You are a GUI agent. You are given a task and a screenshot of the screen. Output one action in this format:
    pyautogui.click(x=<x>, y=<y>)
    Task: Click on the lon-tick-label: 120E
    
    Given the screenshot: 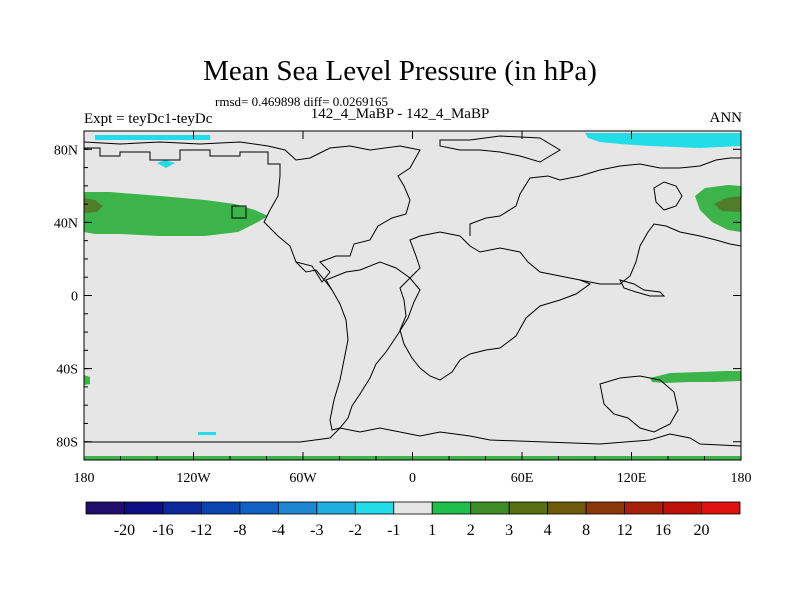 What is the action you would take?
    pyautogui.click(x=632, y=478)
    